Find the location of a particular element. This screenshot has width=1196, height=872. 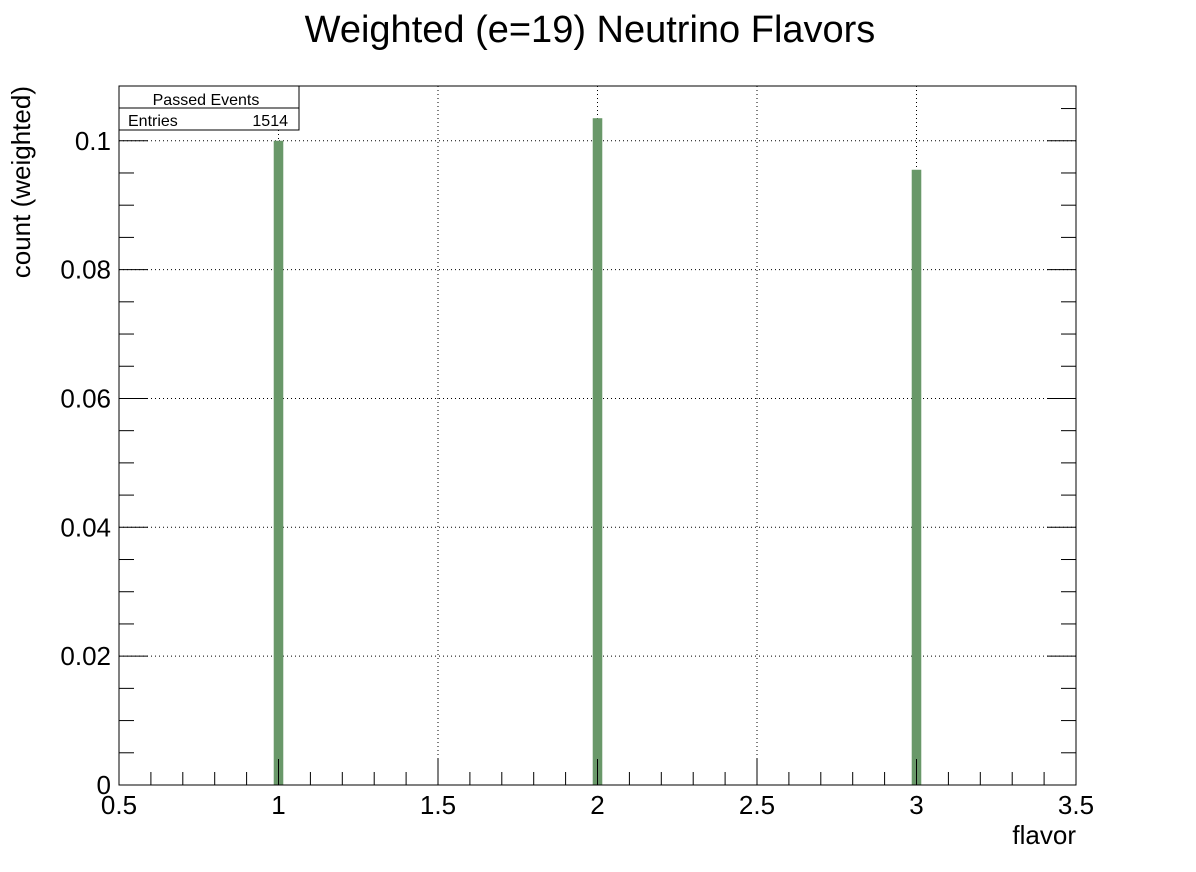

chart-title: Weighted (e=19) Neutrino Flavors is located at coordinates (590, 30).